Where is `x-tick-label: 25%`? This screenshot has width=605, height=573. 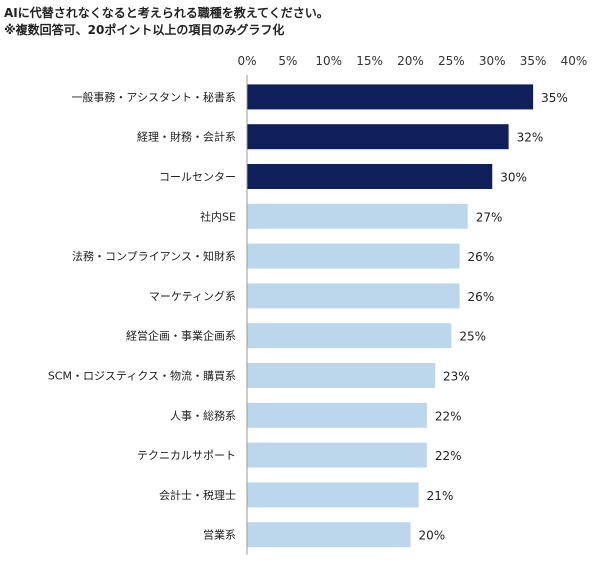 x-tick-label: 25% is located at coordinates (451, 61).